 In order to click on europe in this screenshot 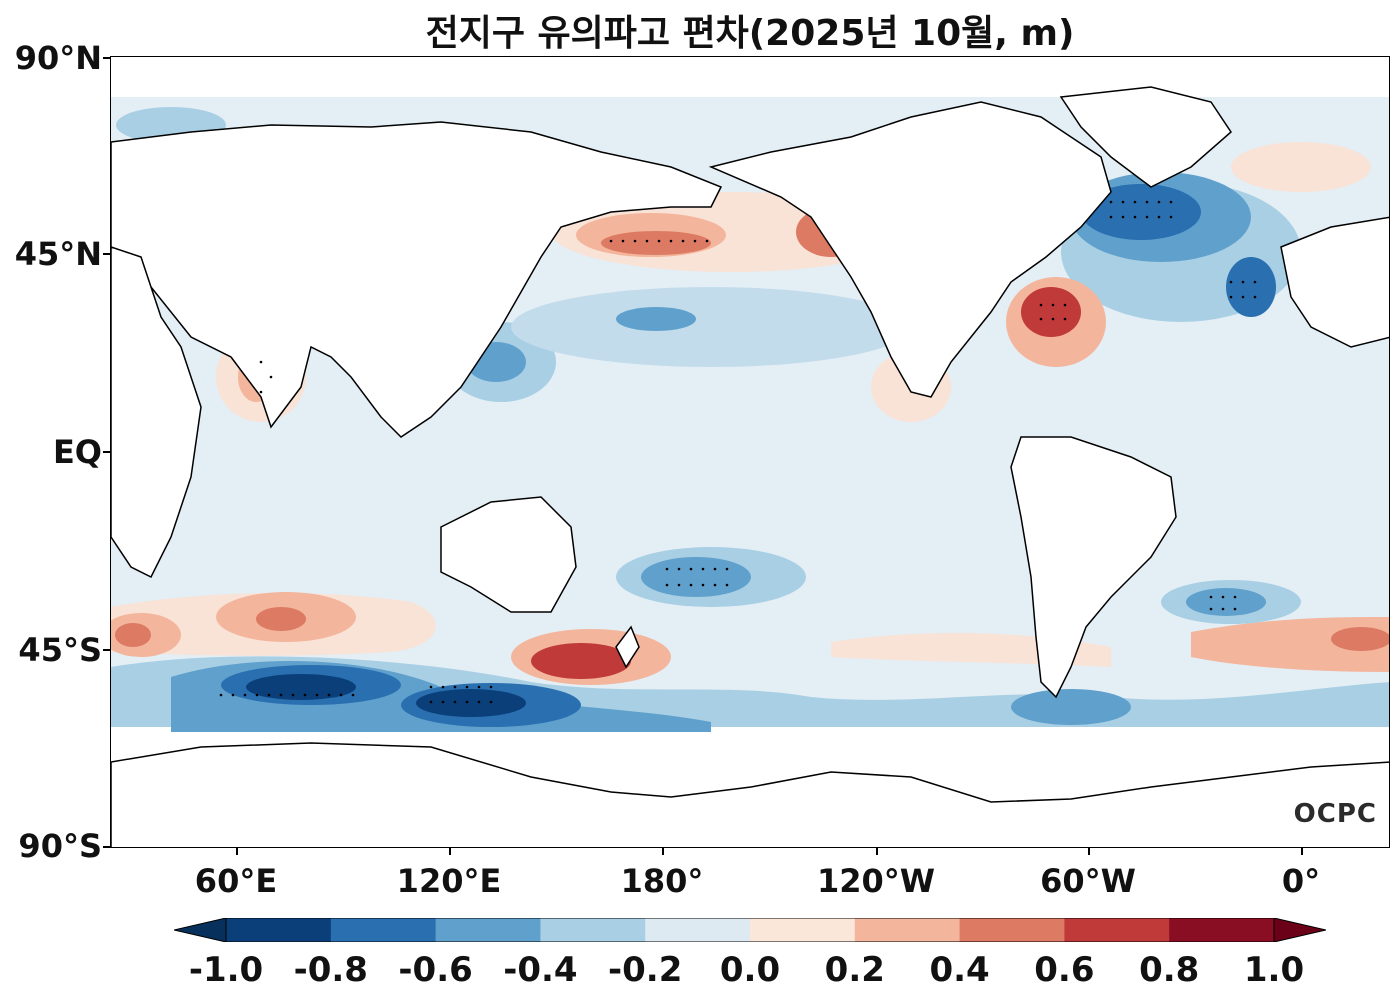, I will do `click(1334, 282)`.